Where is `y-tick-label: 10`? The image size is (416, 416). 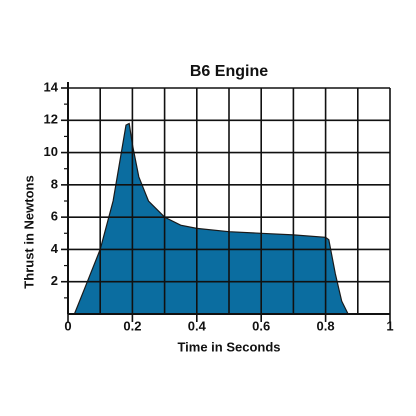
y-tick-label: 10 is located at coordinates (51, 151).